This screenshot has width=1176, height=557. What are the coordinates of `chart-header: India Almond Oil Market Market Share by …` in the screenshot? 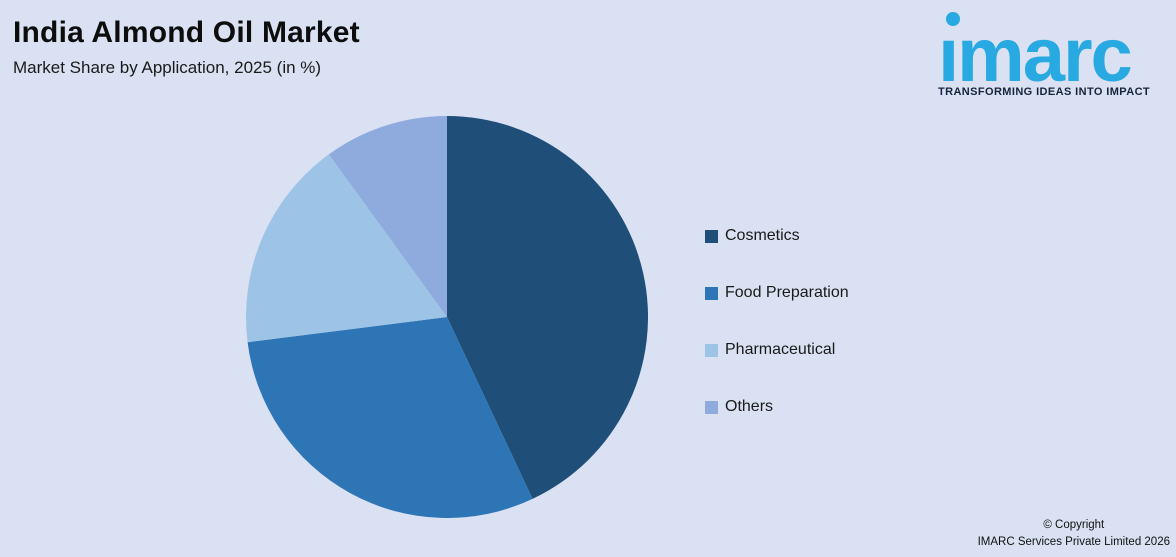 It's located at (186, 46).